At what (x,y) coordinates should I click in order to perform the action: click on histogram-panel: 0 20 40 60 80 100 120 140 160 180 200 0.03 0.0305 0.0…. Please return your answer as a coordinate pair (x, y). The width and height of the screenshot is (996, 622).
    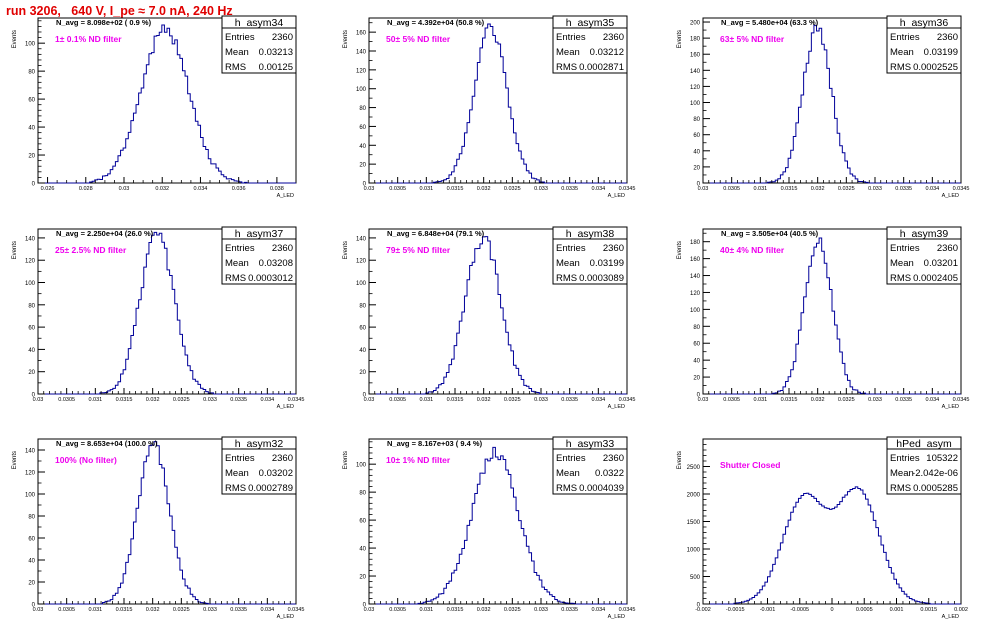
    Looking at the image, I should click on (823, 107).